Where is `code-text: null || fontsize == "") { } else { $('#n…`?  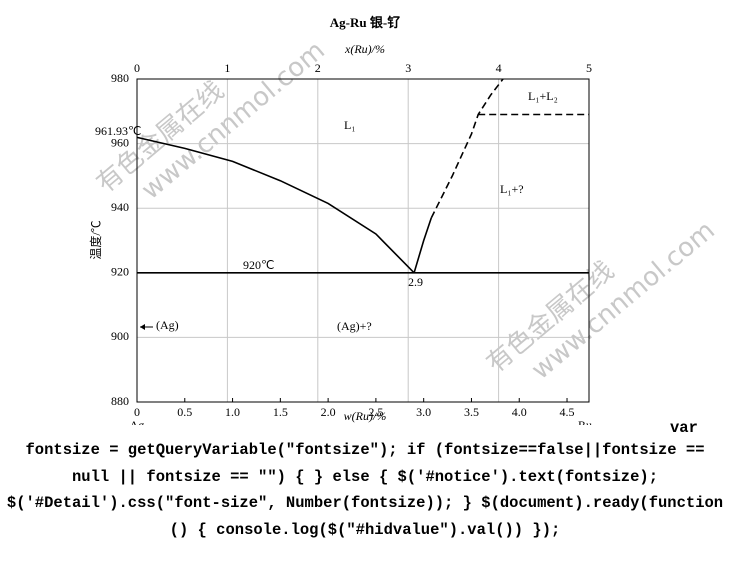
code-text: null || fontsize == "") { } else { $('#n… is located at coordinates (365, 477).